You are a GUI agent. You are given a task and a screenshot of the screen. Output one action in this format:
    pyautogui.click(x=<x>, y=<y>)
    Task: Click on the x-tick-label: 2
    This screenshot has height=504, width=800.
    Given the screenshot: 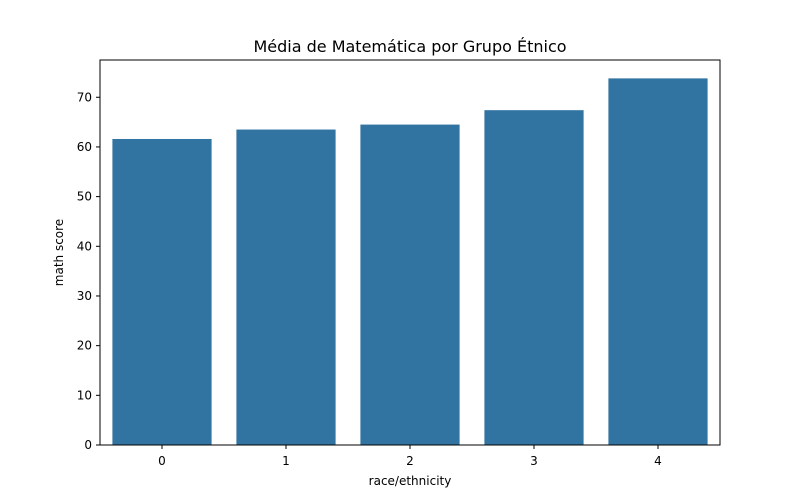 What is the action you would take?
    pyautogui.click(x=410, y=461)
    